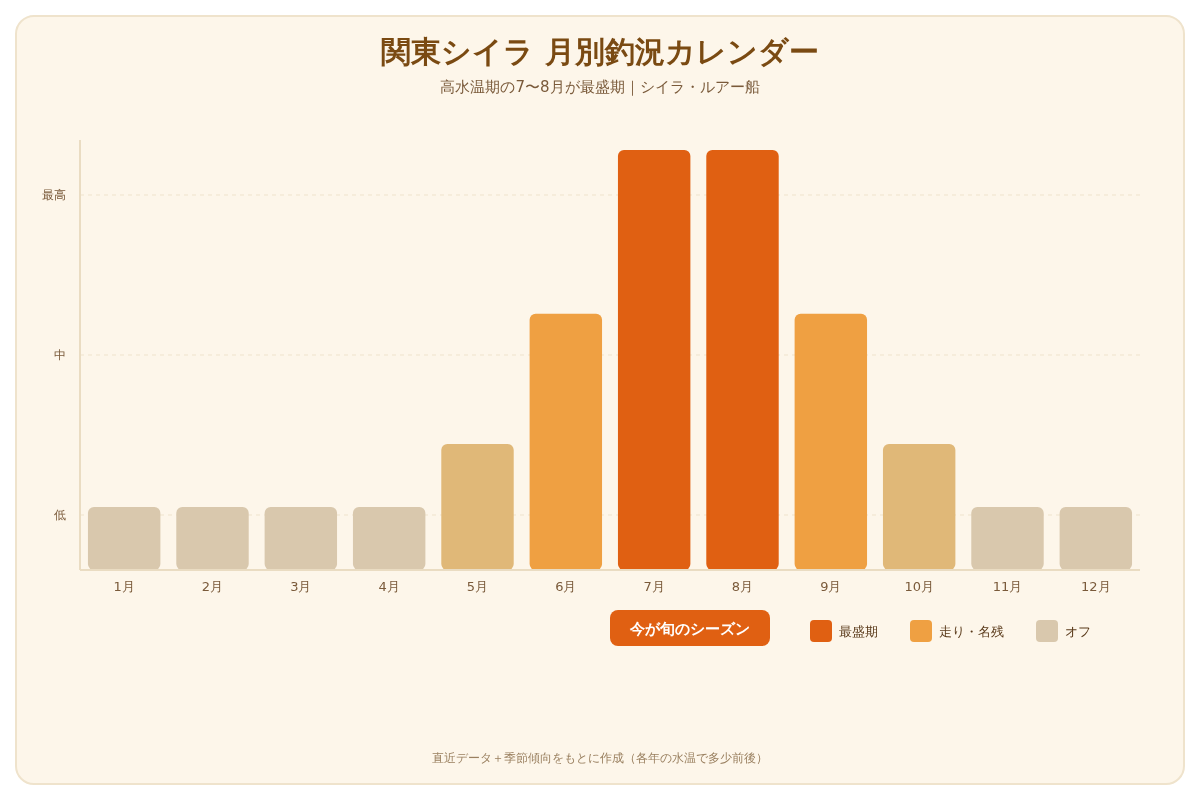  Describe the element at coordinates (301, 586) in the screenshot. I see `x-tick-label: 3月` at that location.